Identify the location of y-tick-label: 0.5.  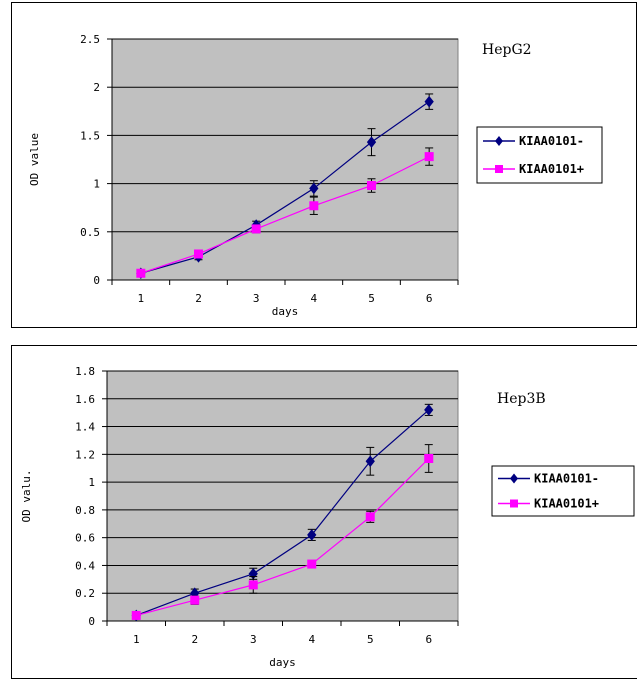
(90, 232).